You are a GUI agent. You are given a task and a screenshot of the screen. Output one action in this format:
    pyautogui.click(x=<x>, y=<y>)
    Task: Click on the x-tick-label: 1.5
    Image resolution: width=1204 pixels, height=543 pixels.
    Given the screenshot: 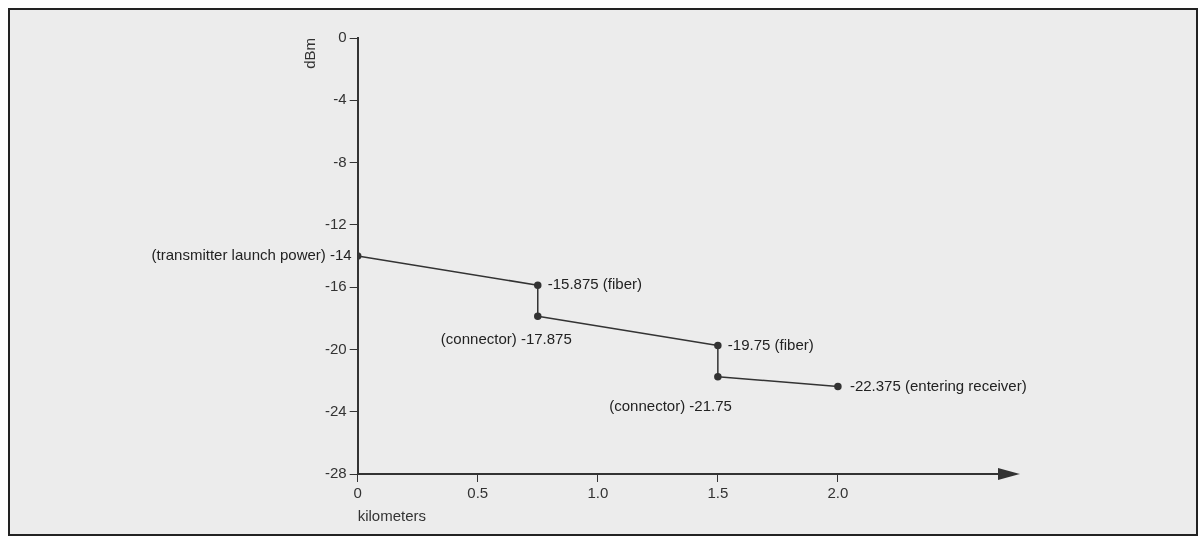 What is the action you would take?
    pyautogui.click(x=718, y=493)
    